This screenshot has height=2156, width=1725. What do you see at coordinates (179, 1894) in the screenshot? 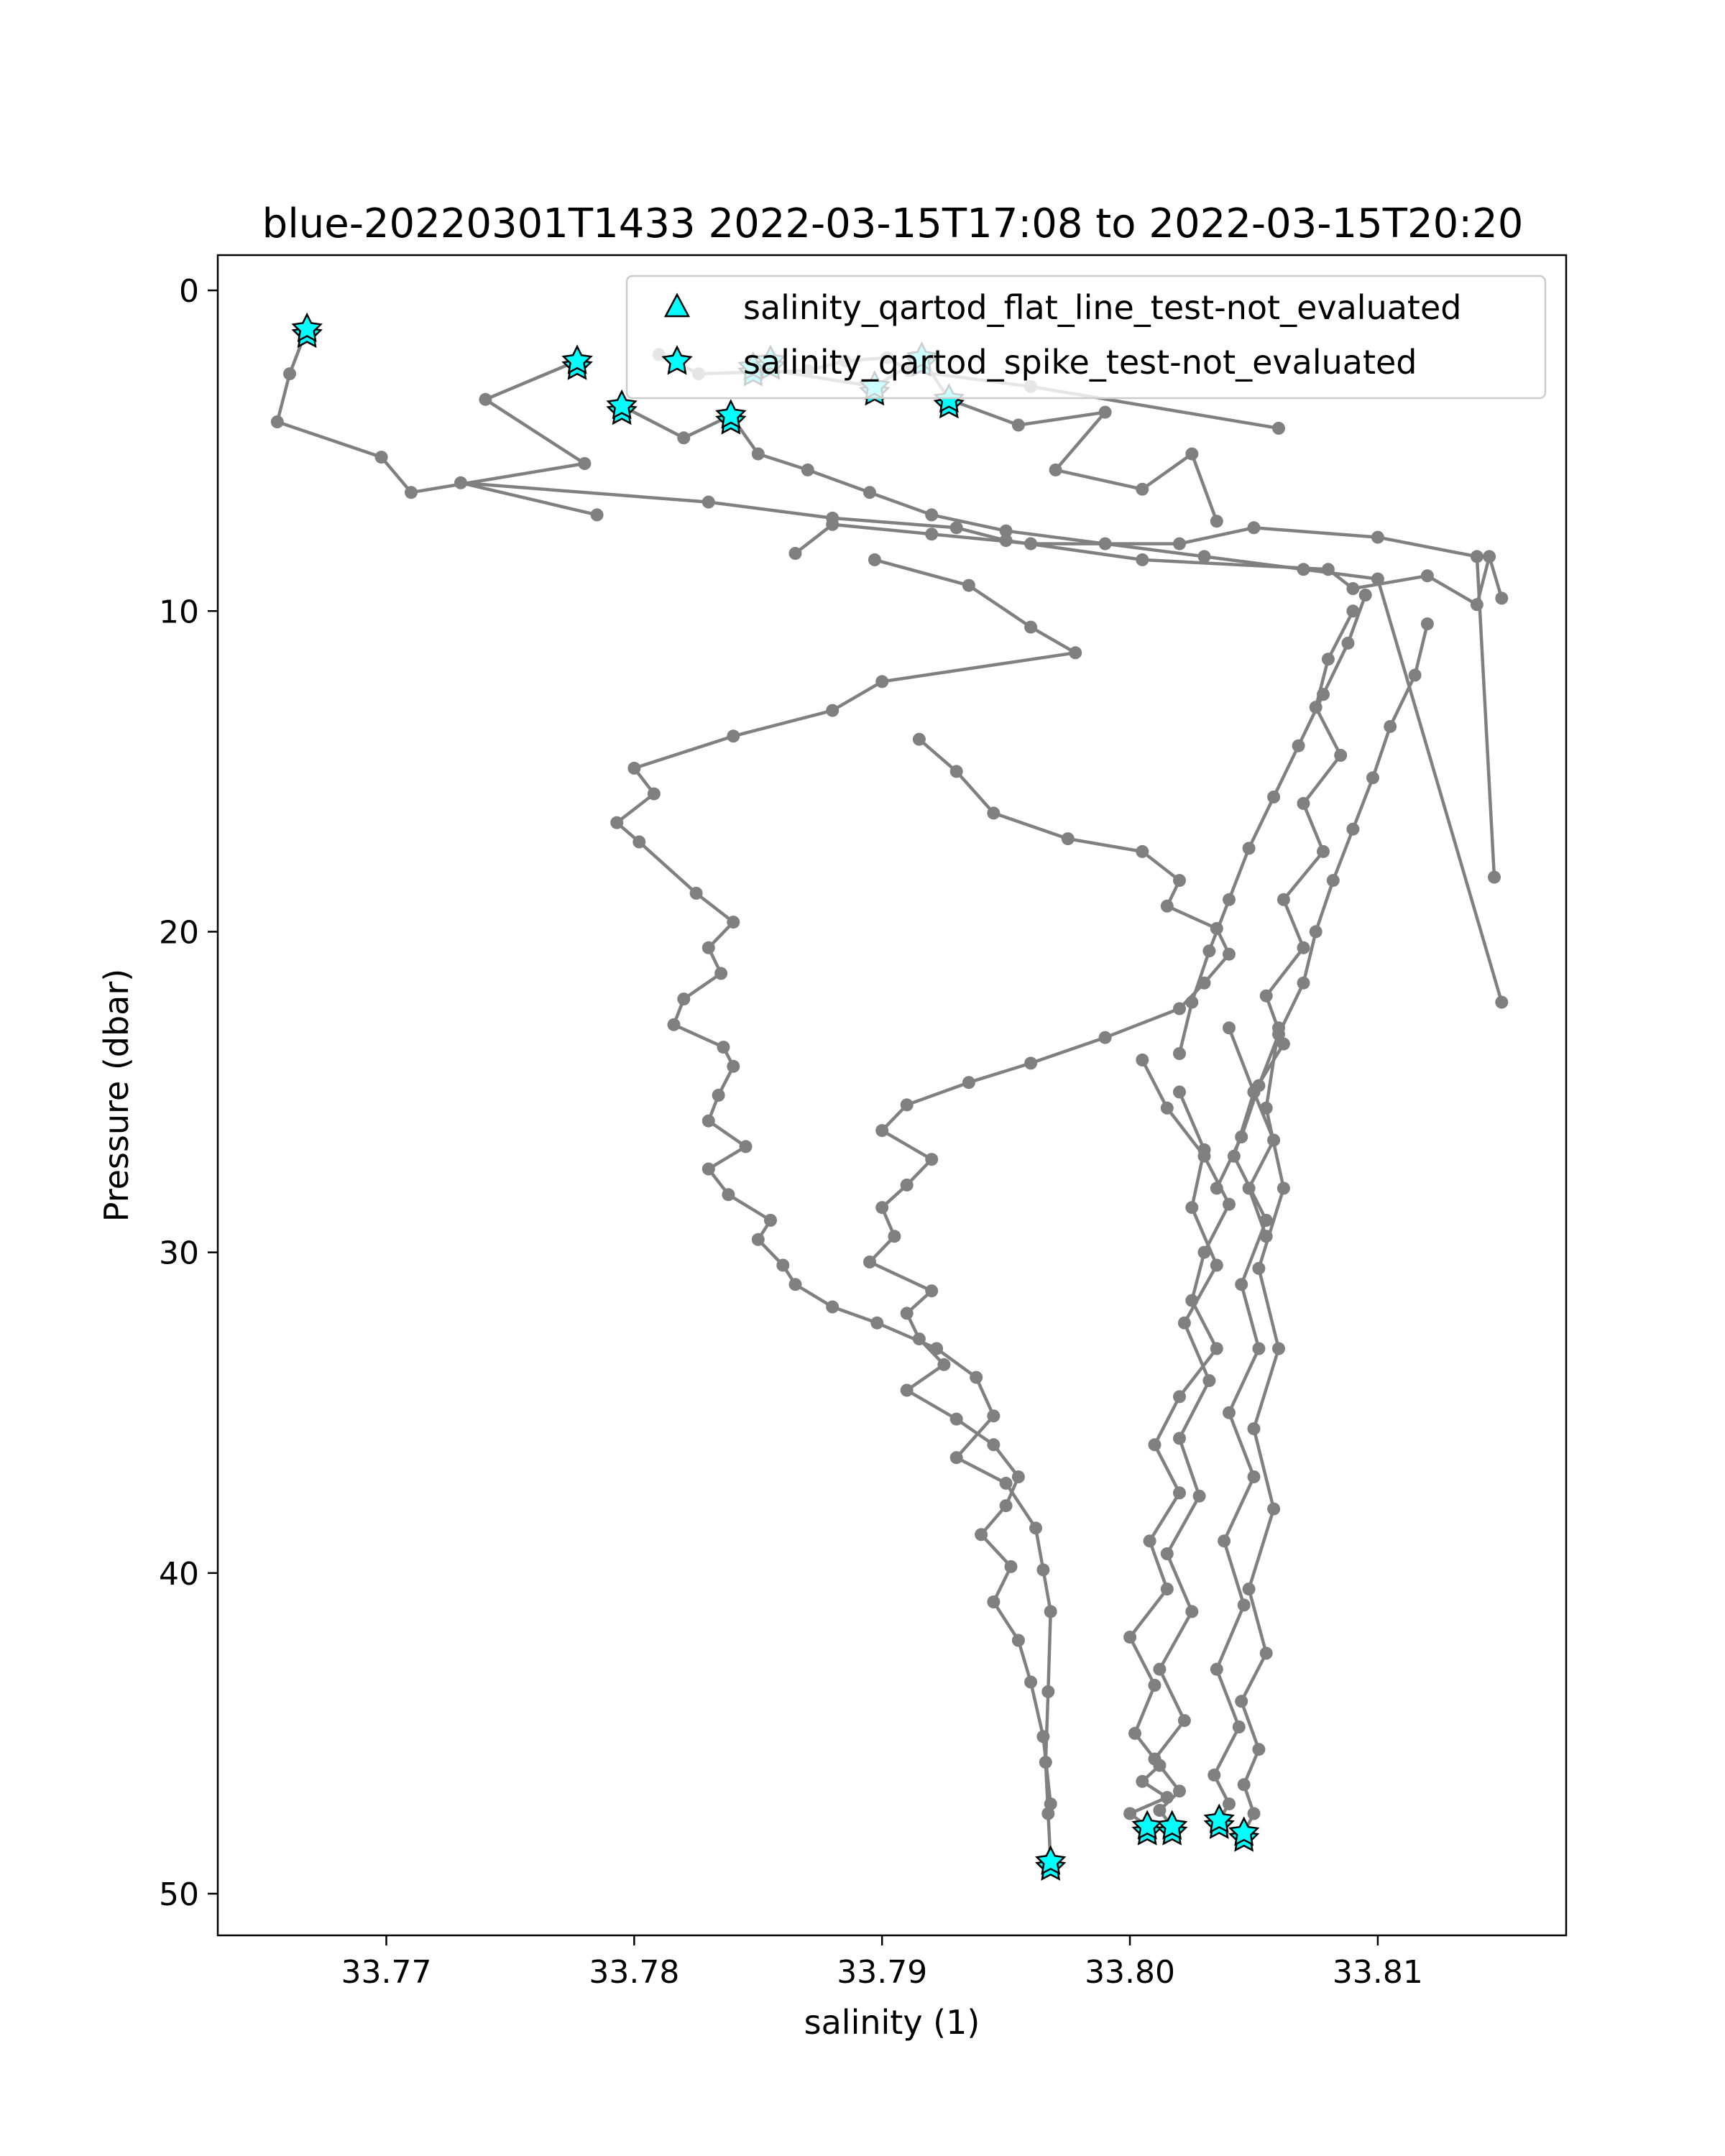
I see `y-tick-label: 50` at bounding box center [179, 1894].